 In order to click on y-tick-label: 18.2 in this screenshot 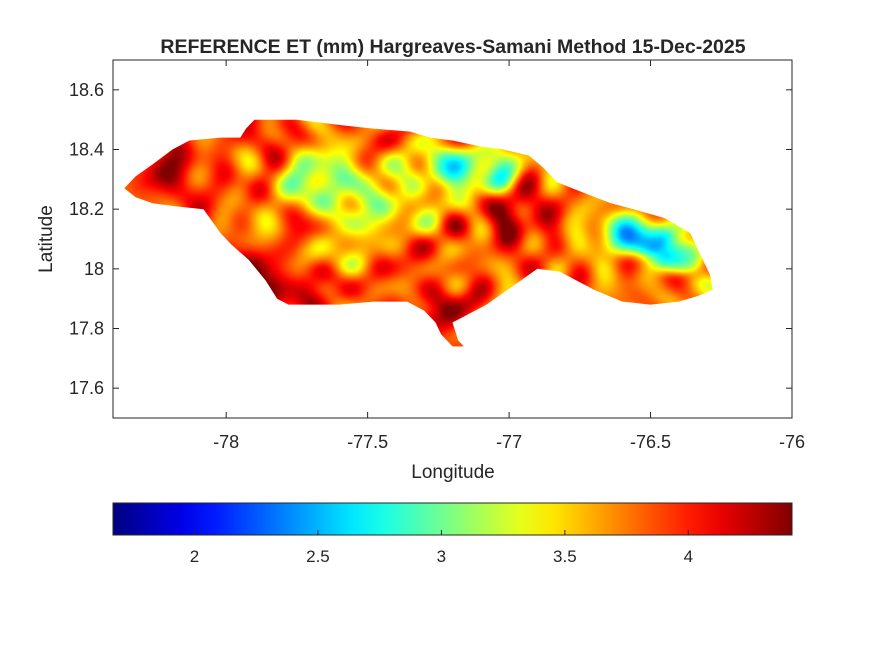, I will do `click(86, 209)`.